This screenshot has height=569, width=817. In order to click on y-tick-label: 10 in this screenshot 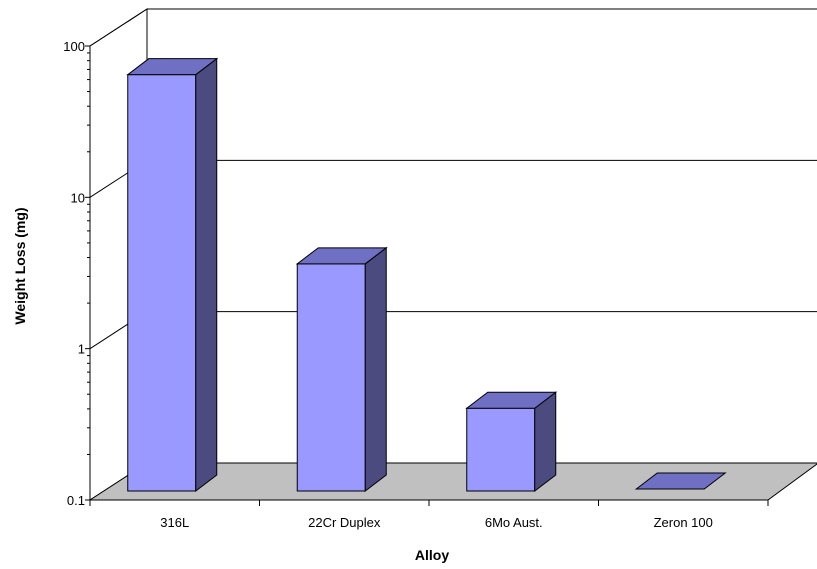, I will do `click(78, 197)`.